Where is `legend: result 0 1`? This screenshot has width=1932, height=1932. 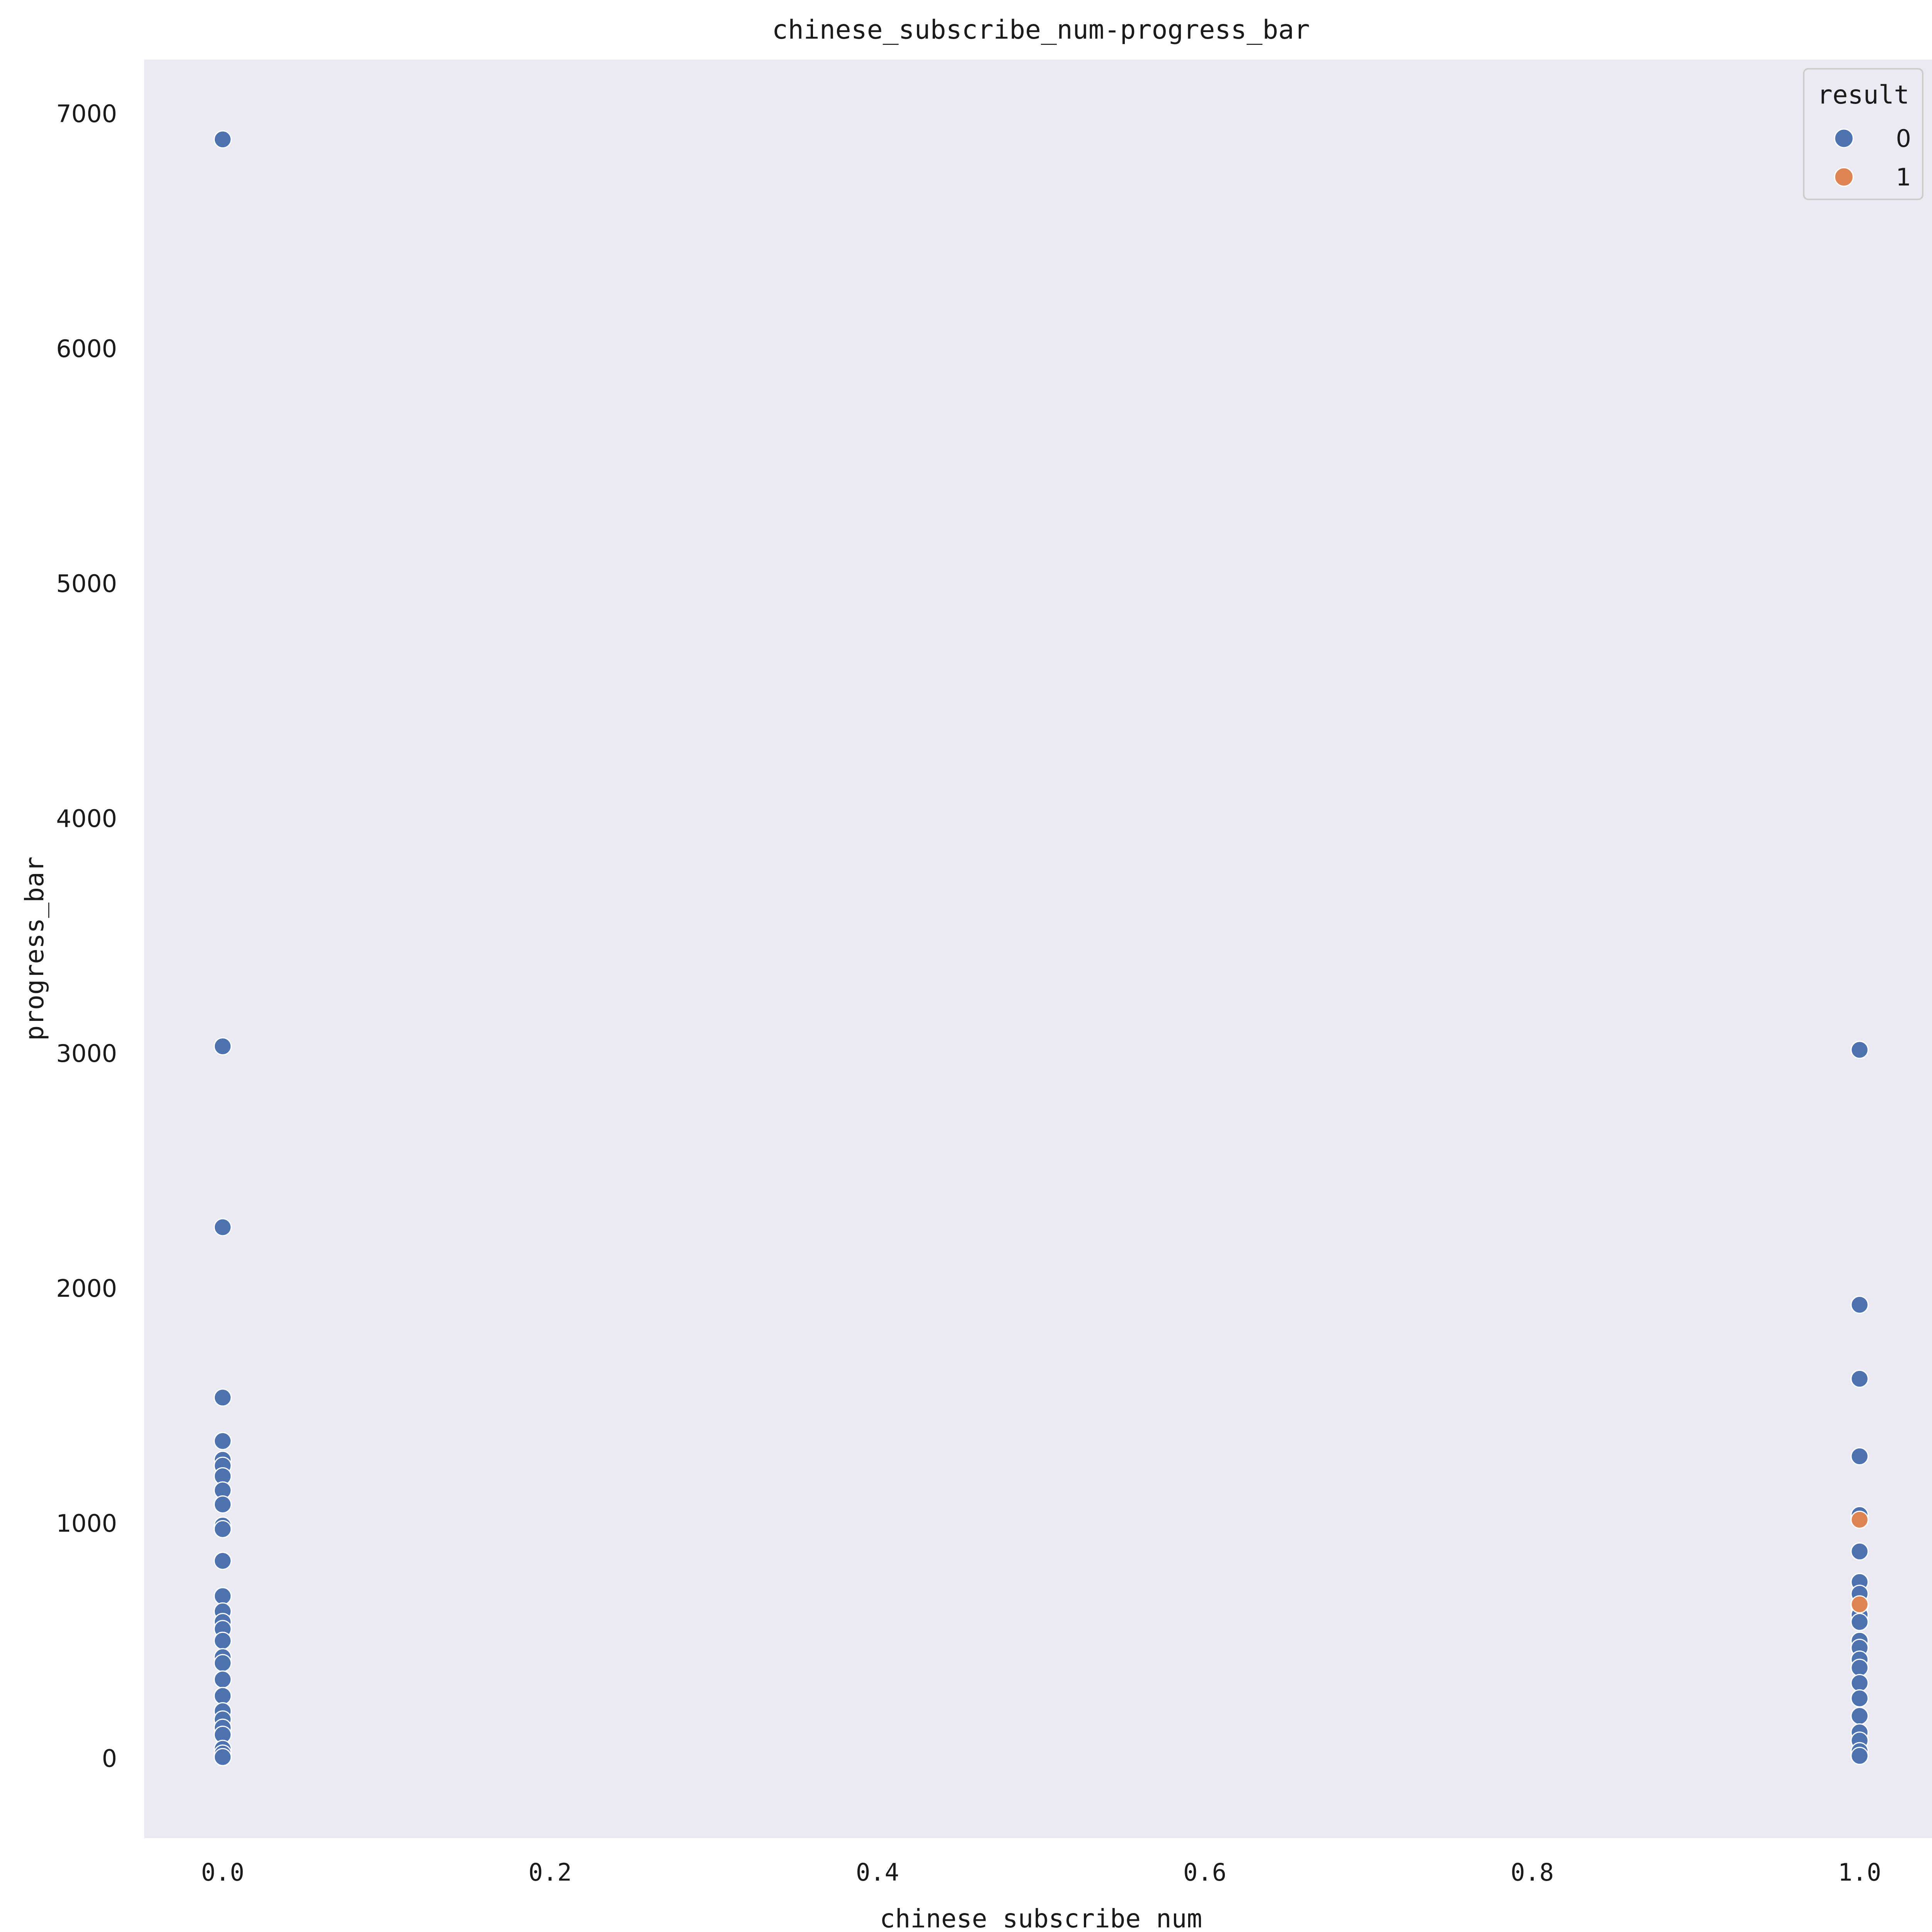
legend: result 0 1 is located at coordinates (1863, 134).